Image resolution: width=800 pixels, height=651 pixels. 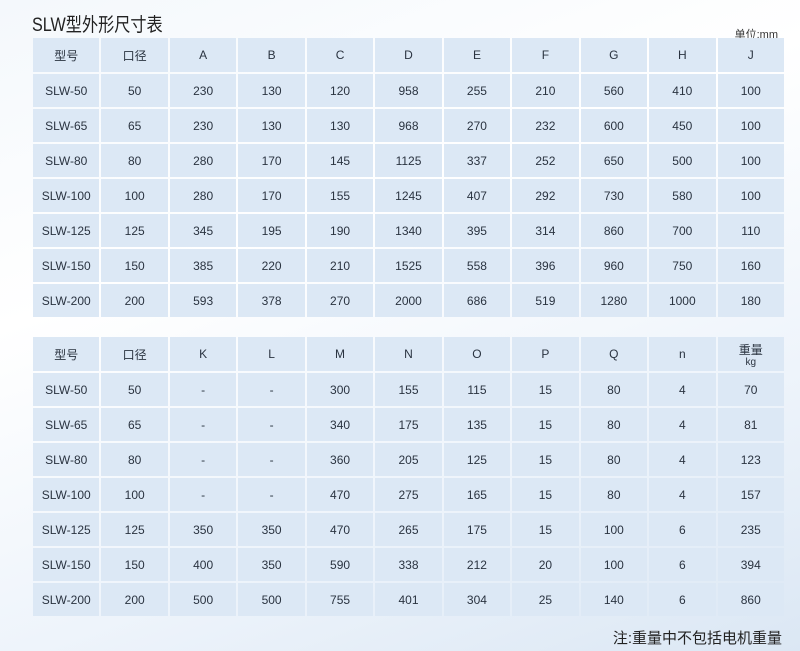 I want to click on table-cell: 255, so click(x=477, y=90).